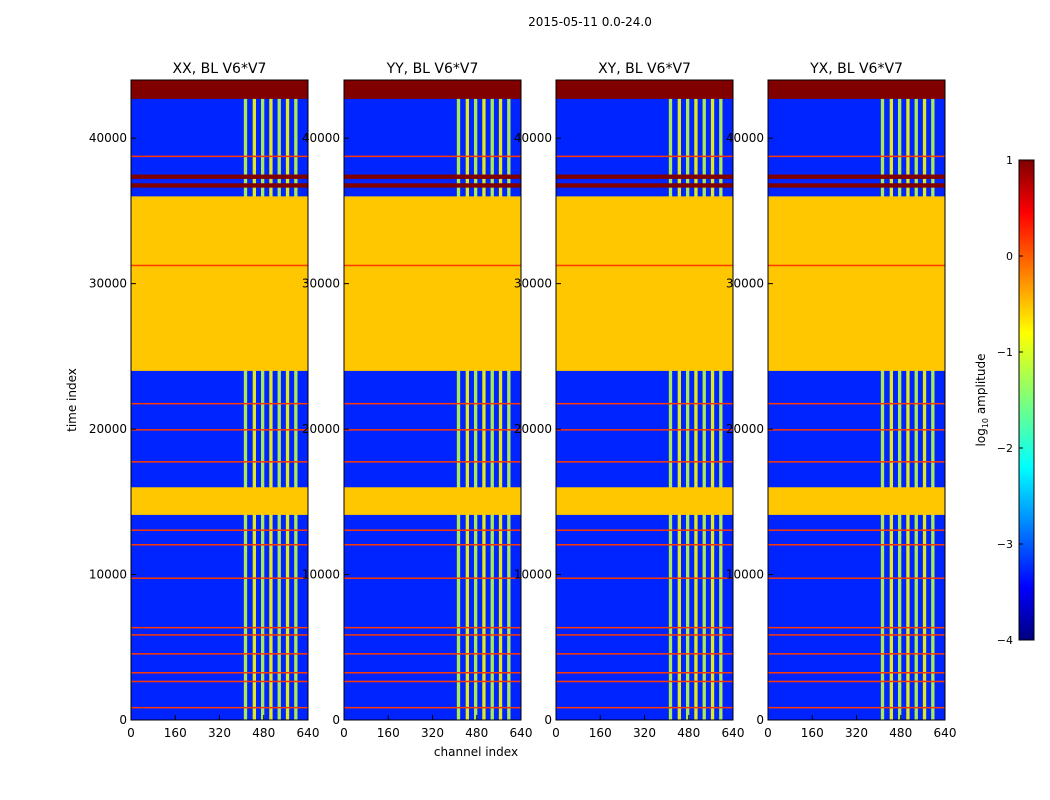 This screenshot has height=800, width=1050. Describe the element at coordinates (336, 720) in the screenshot. I see `y-tick-label: 0` at that location.